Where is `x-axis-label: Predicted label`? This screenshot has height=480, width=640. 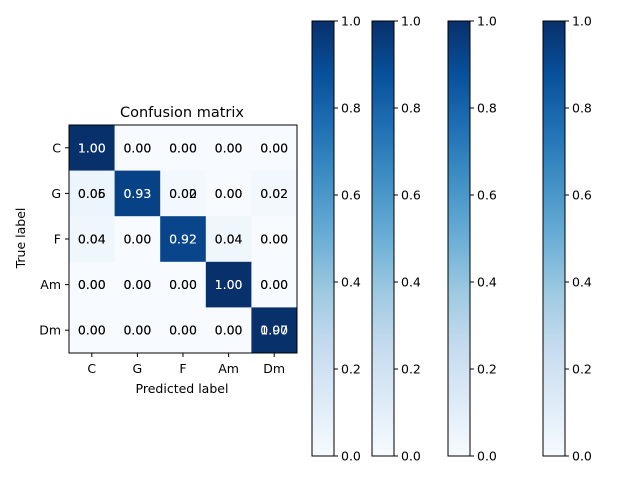
x-axis-label: Predicted label is located at coordinates (182, 388).